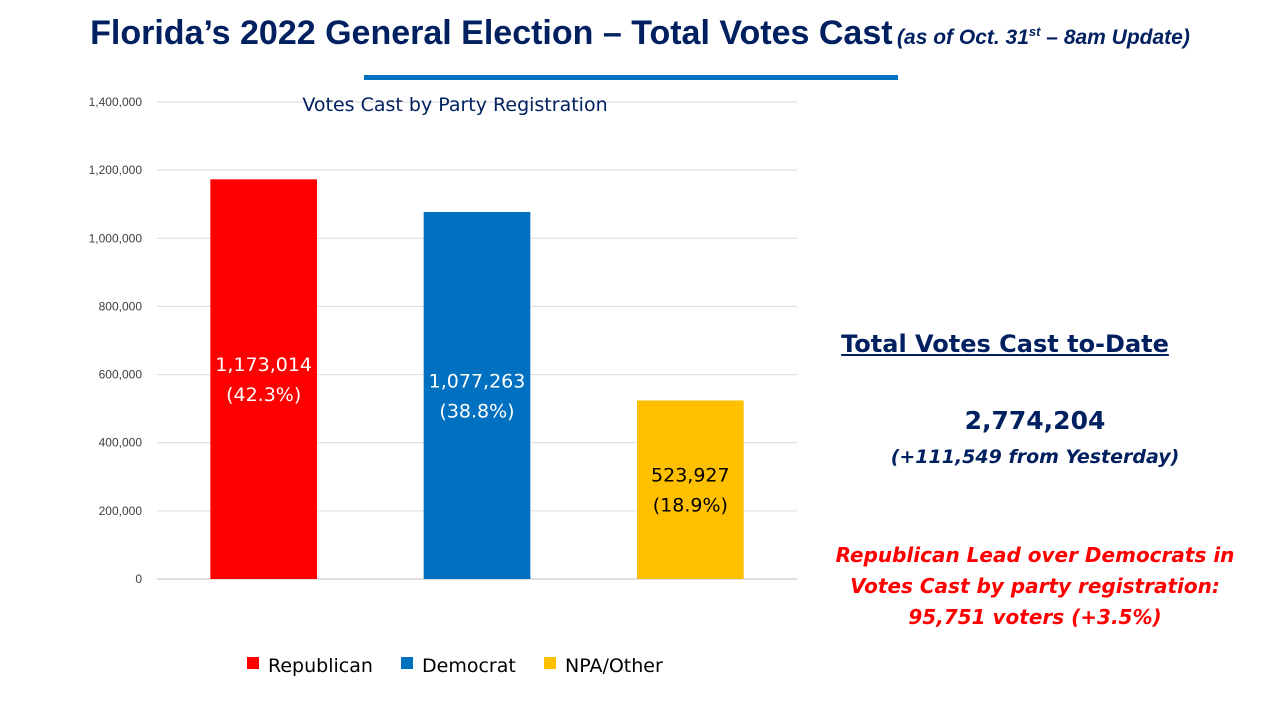  I want to click on y-tick-label: 1,200,000, so click(116, 170).